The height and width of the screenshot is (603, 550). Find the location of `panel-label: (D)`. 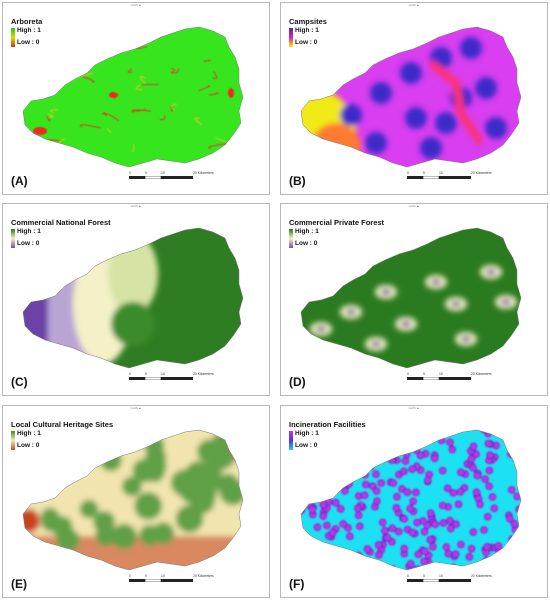

panel-label: (D) is located at coordinates (297, 382).